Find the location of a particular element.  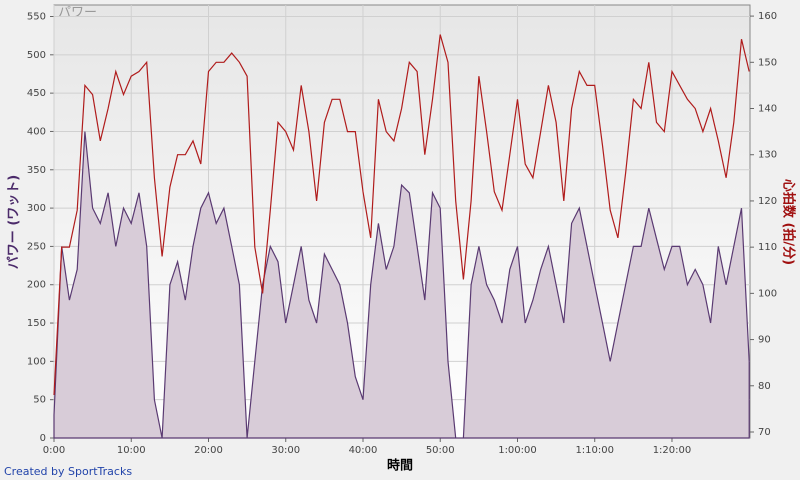

y-axis-label: パワー (ワット) is located at coordinates (14, 222).